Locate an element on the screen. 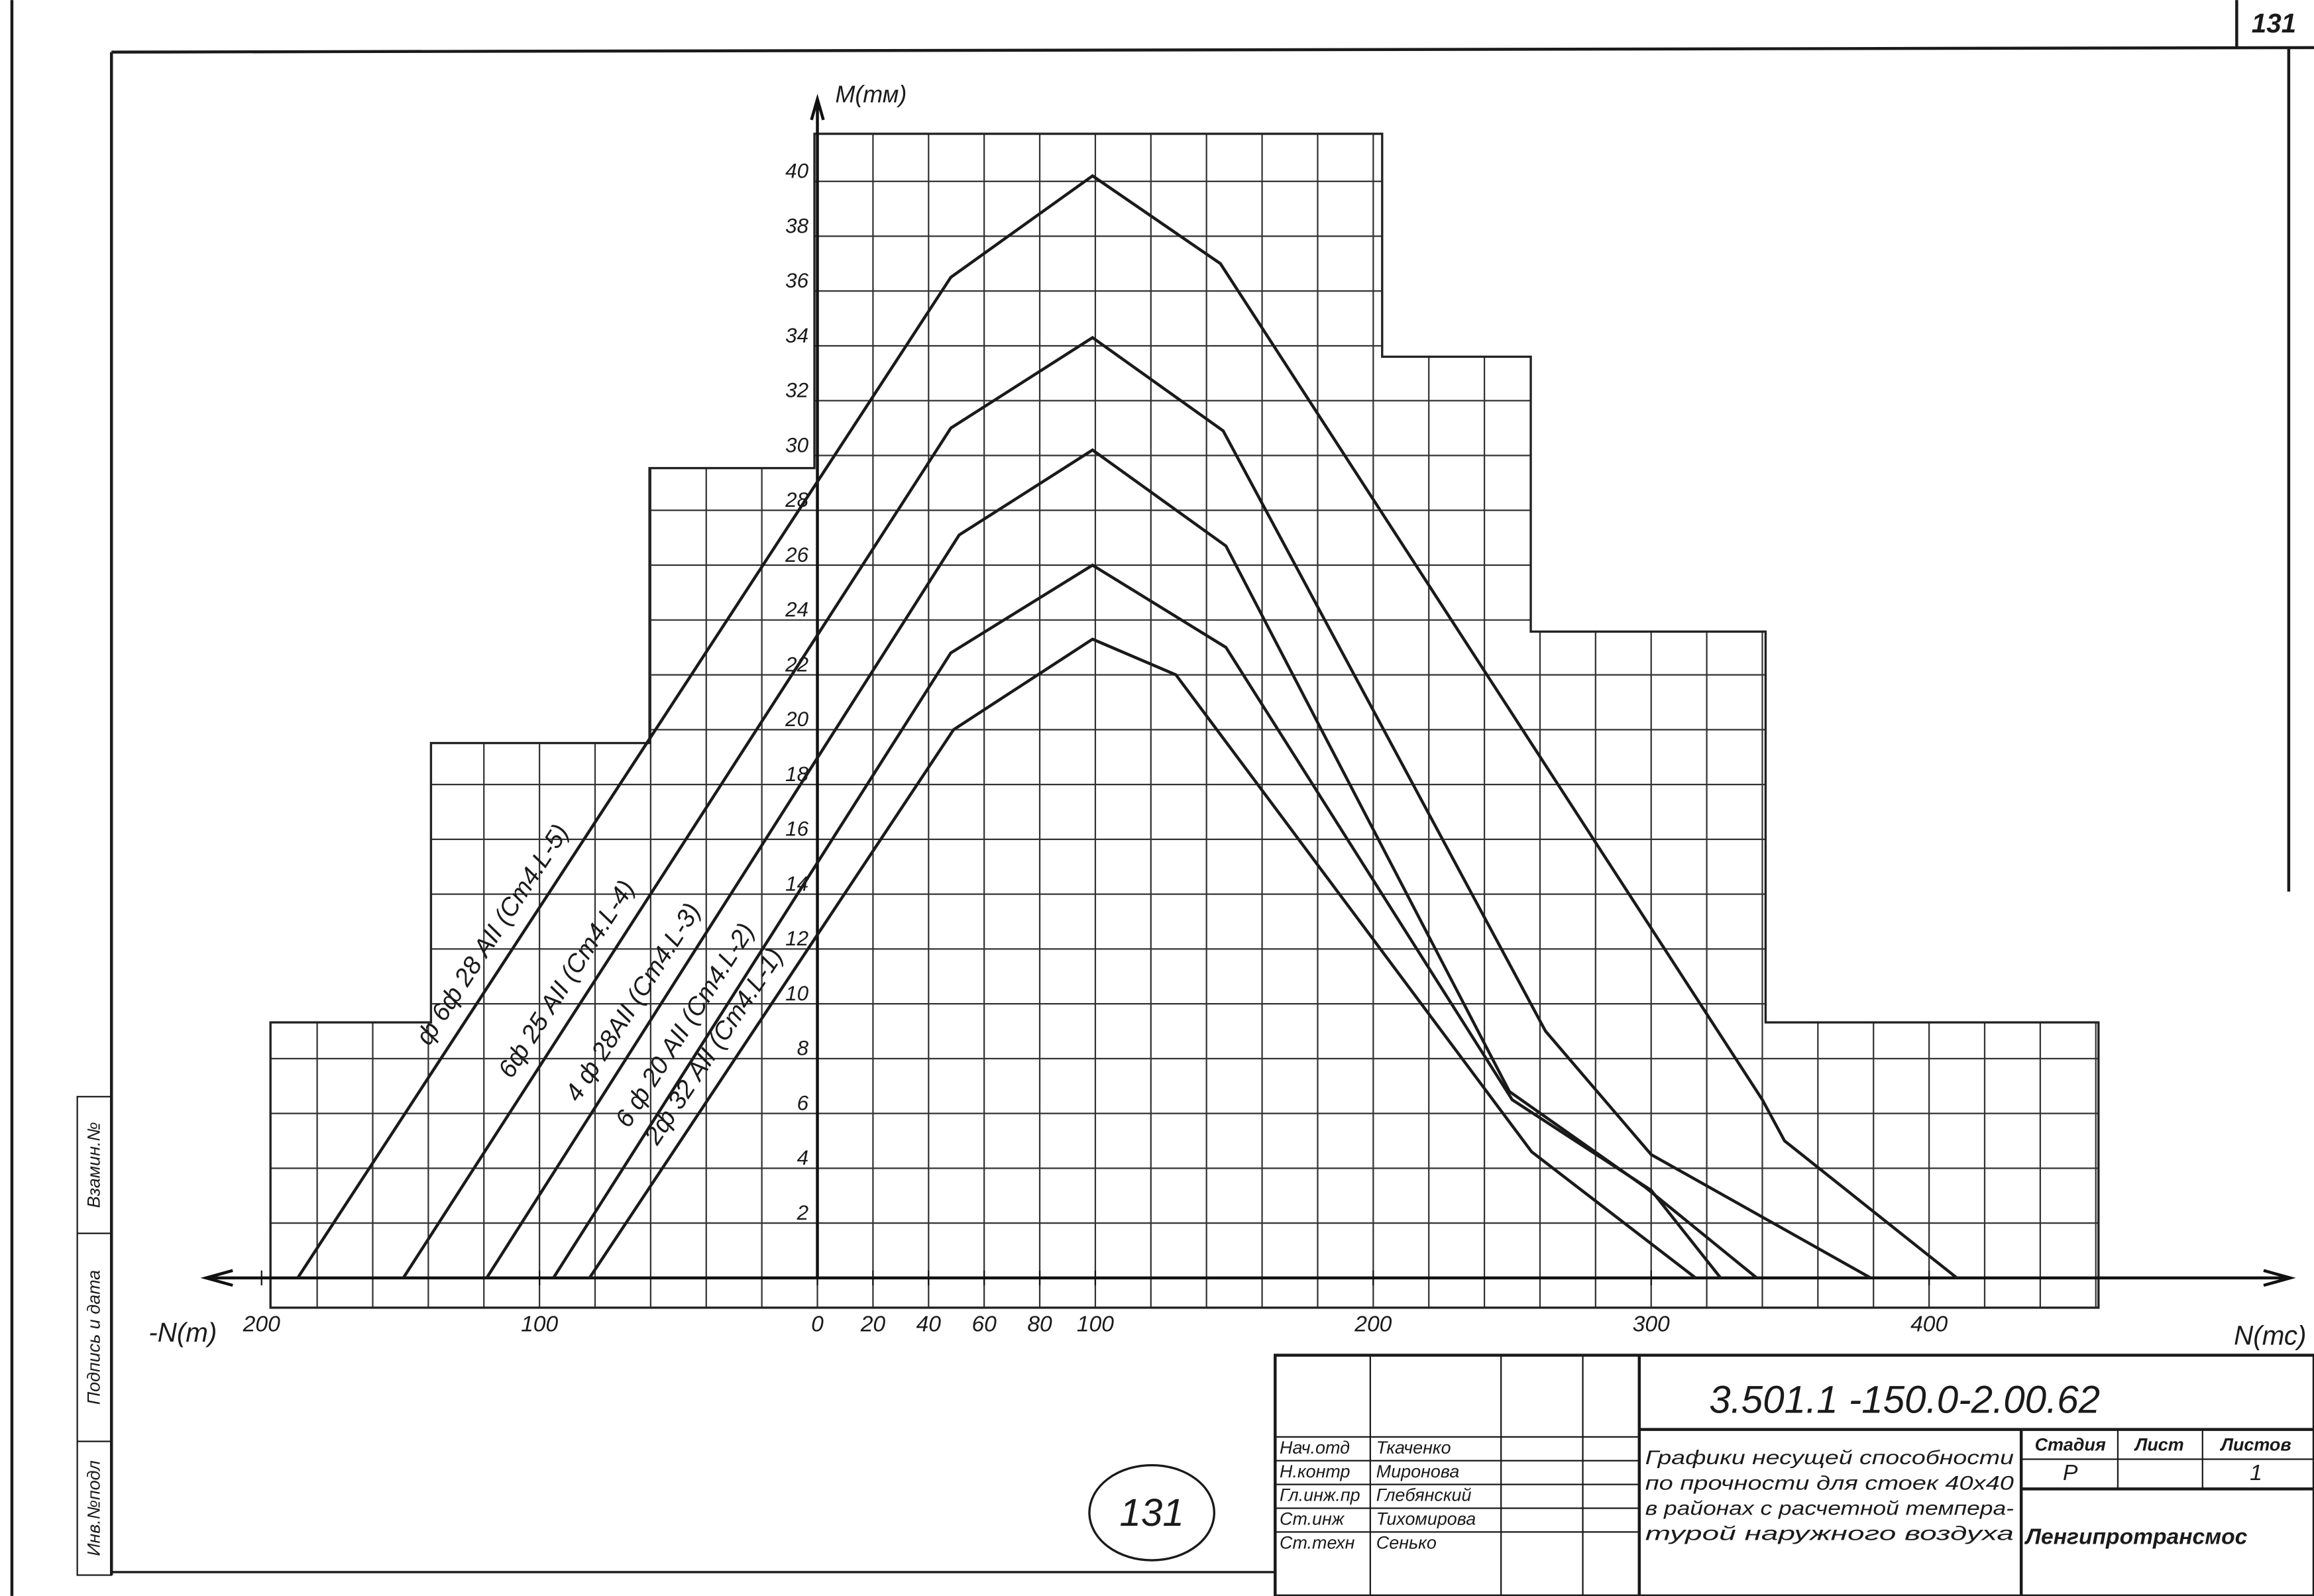 The width and height of the screenshot is (2314, 1596). signatory: Сенько is located at coordinates (1406, 1542).